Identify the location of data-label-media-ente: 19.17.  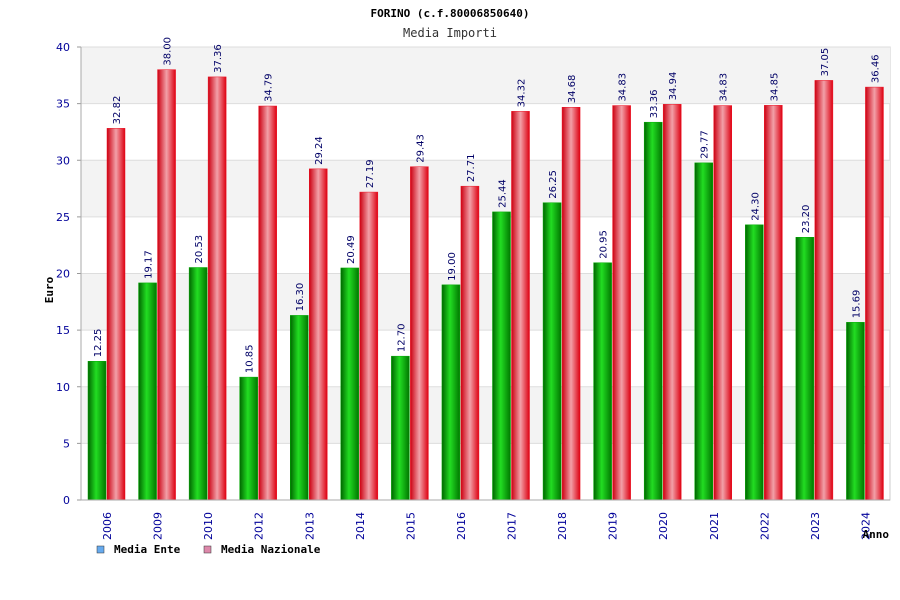
(149, 264).